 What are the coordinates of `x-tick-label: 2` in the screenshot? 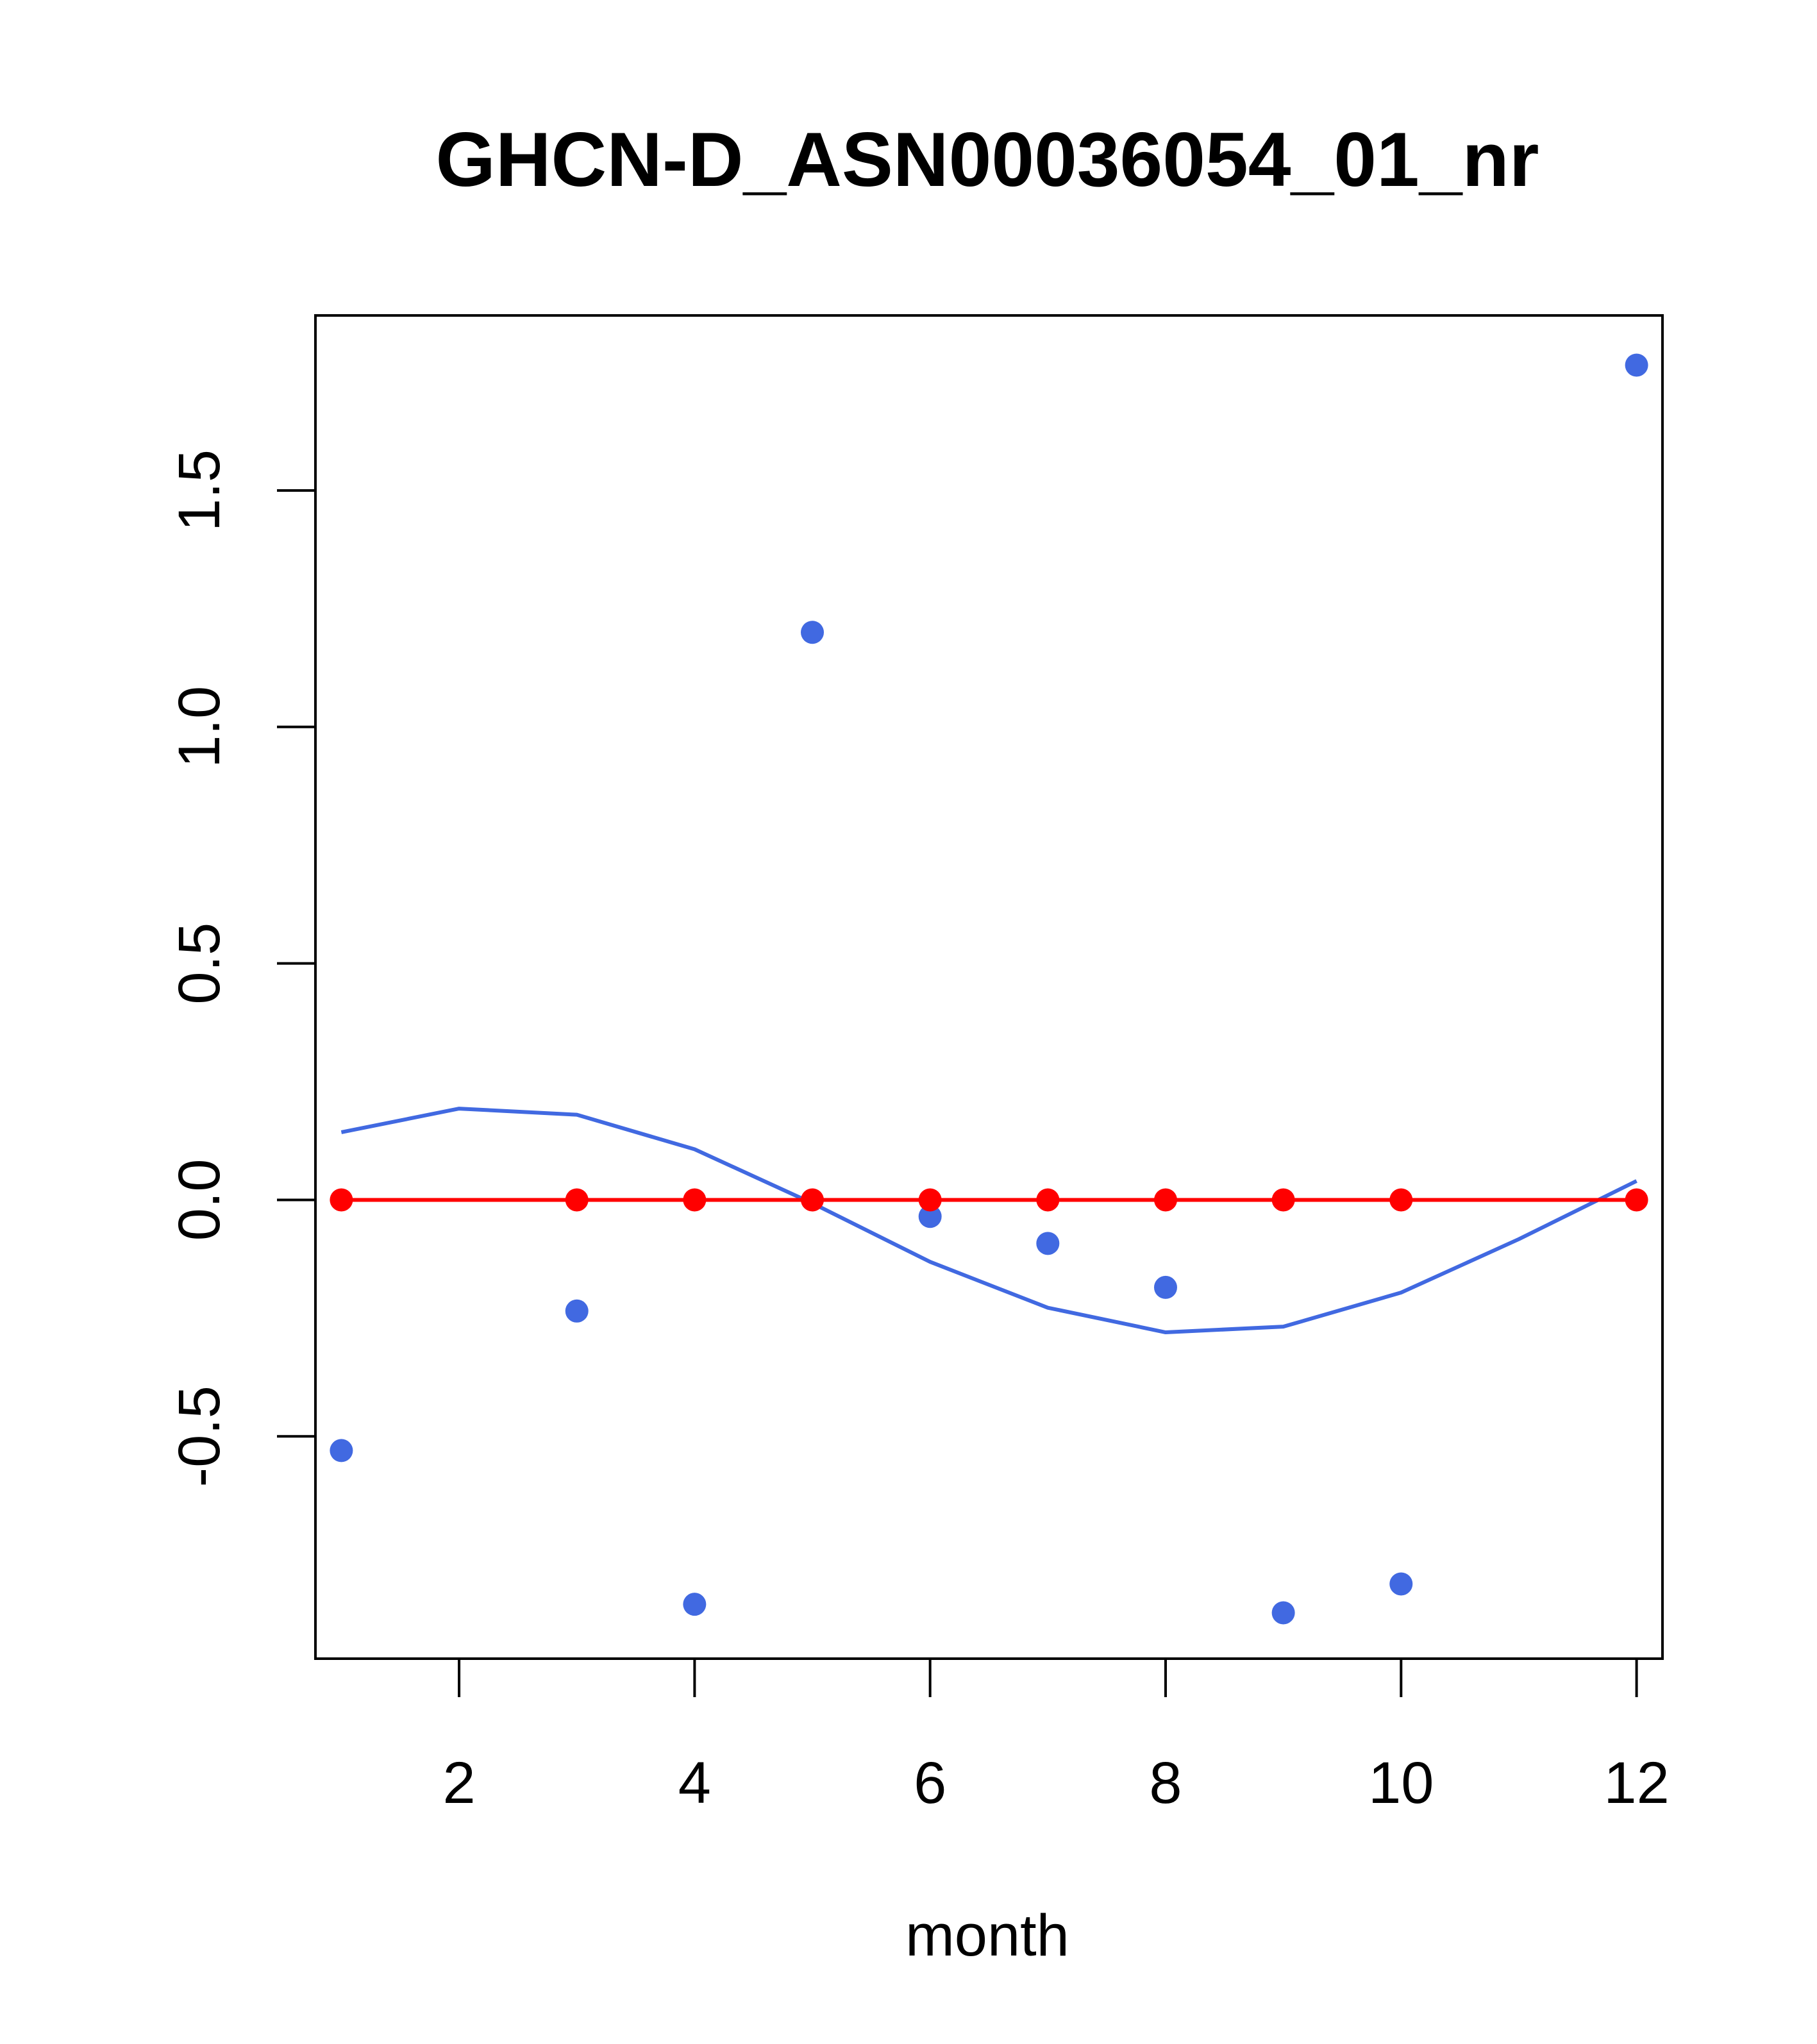 It's located at (459, 1783).